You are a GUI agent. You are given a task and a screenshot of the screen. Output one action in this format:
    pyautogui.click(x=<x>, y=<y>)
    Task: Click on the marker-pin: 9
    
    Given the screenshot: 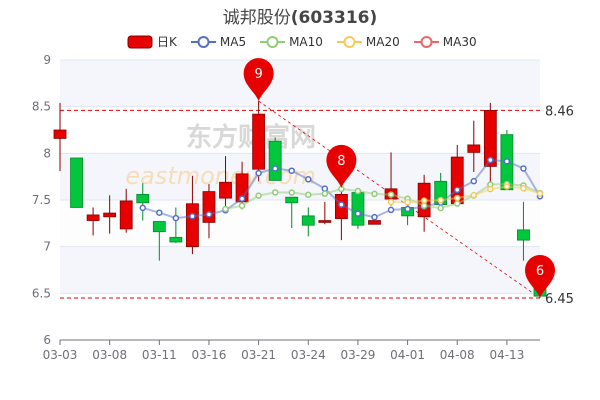 What is the action you would take?
    pyautogui.click(x=258, y=80)
    